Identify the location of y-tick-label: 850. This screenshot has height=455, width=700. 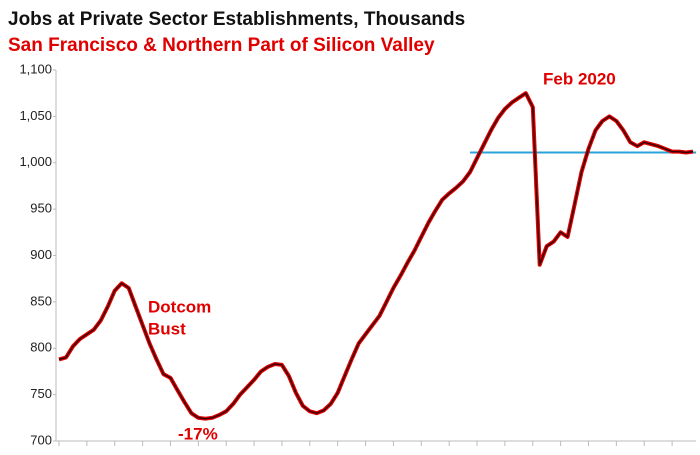
(41, 300).